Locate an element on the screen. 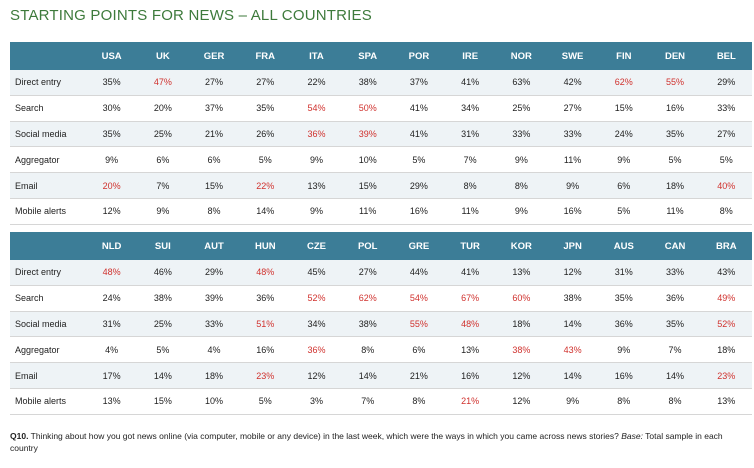 The height and width of the screenshot is (468, 754). column-header: GRE is located at coordinates (419, 246).